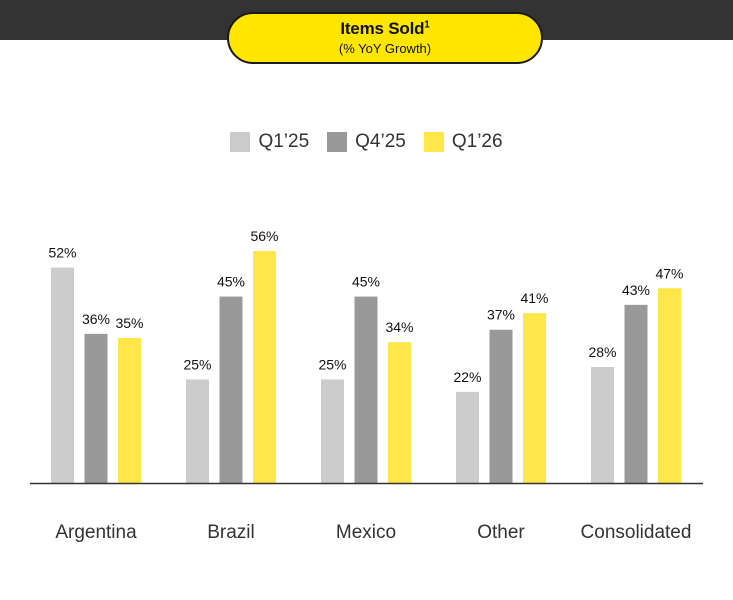  I want to click on category-label-mexico: Mexico, so click(366, 532).